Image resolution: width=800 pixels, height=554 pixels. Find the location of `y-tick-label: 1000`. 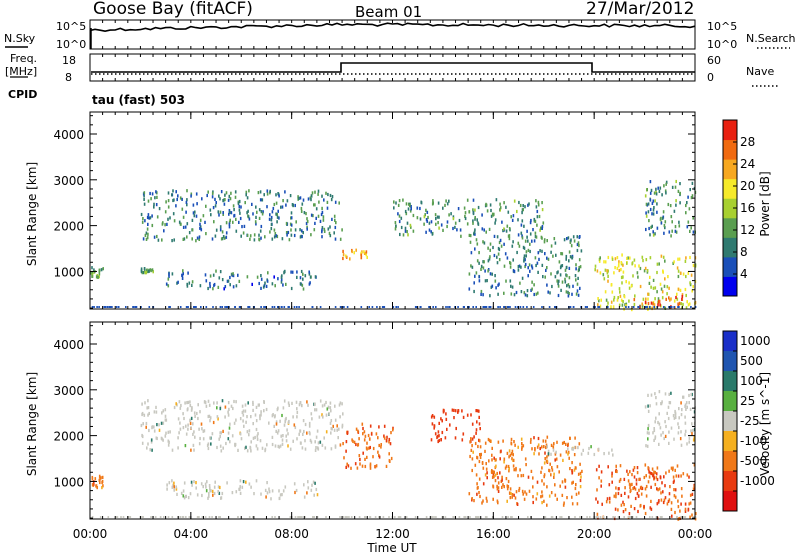

y-tick-label: 1000 is located at coordinates (68, 272).